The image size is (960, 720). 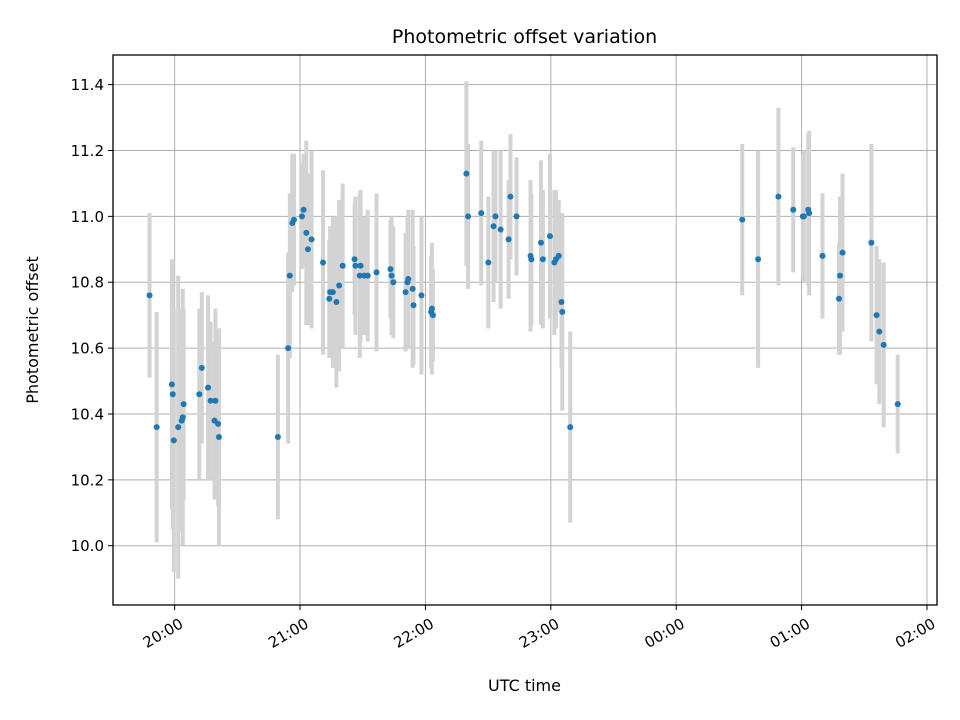 I want to click on x-axis-label: UTC time, so click(x=524, y=685).